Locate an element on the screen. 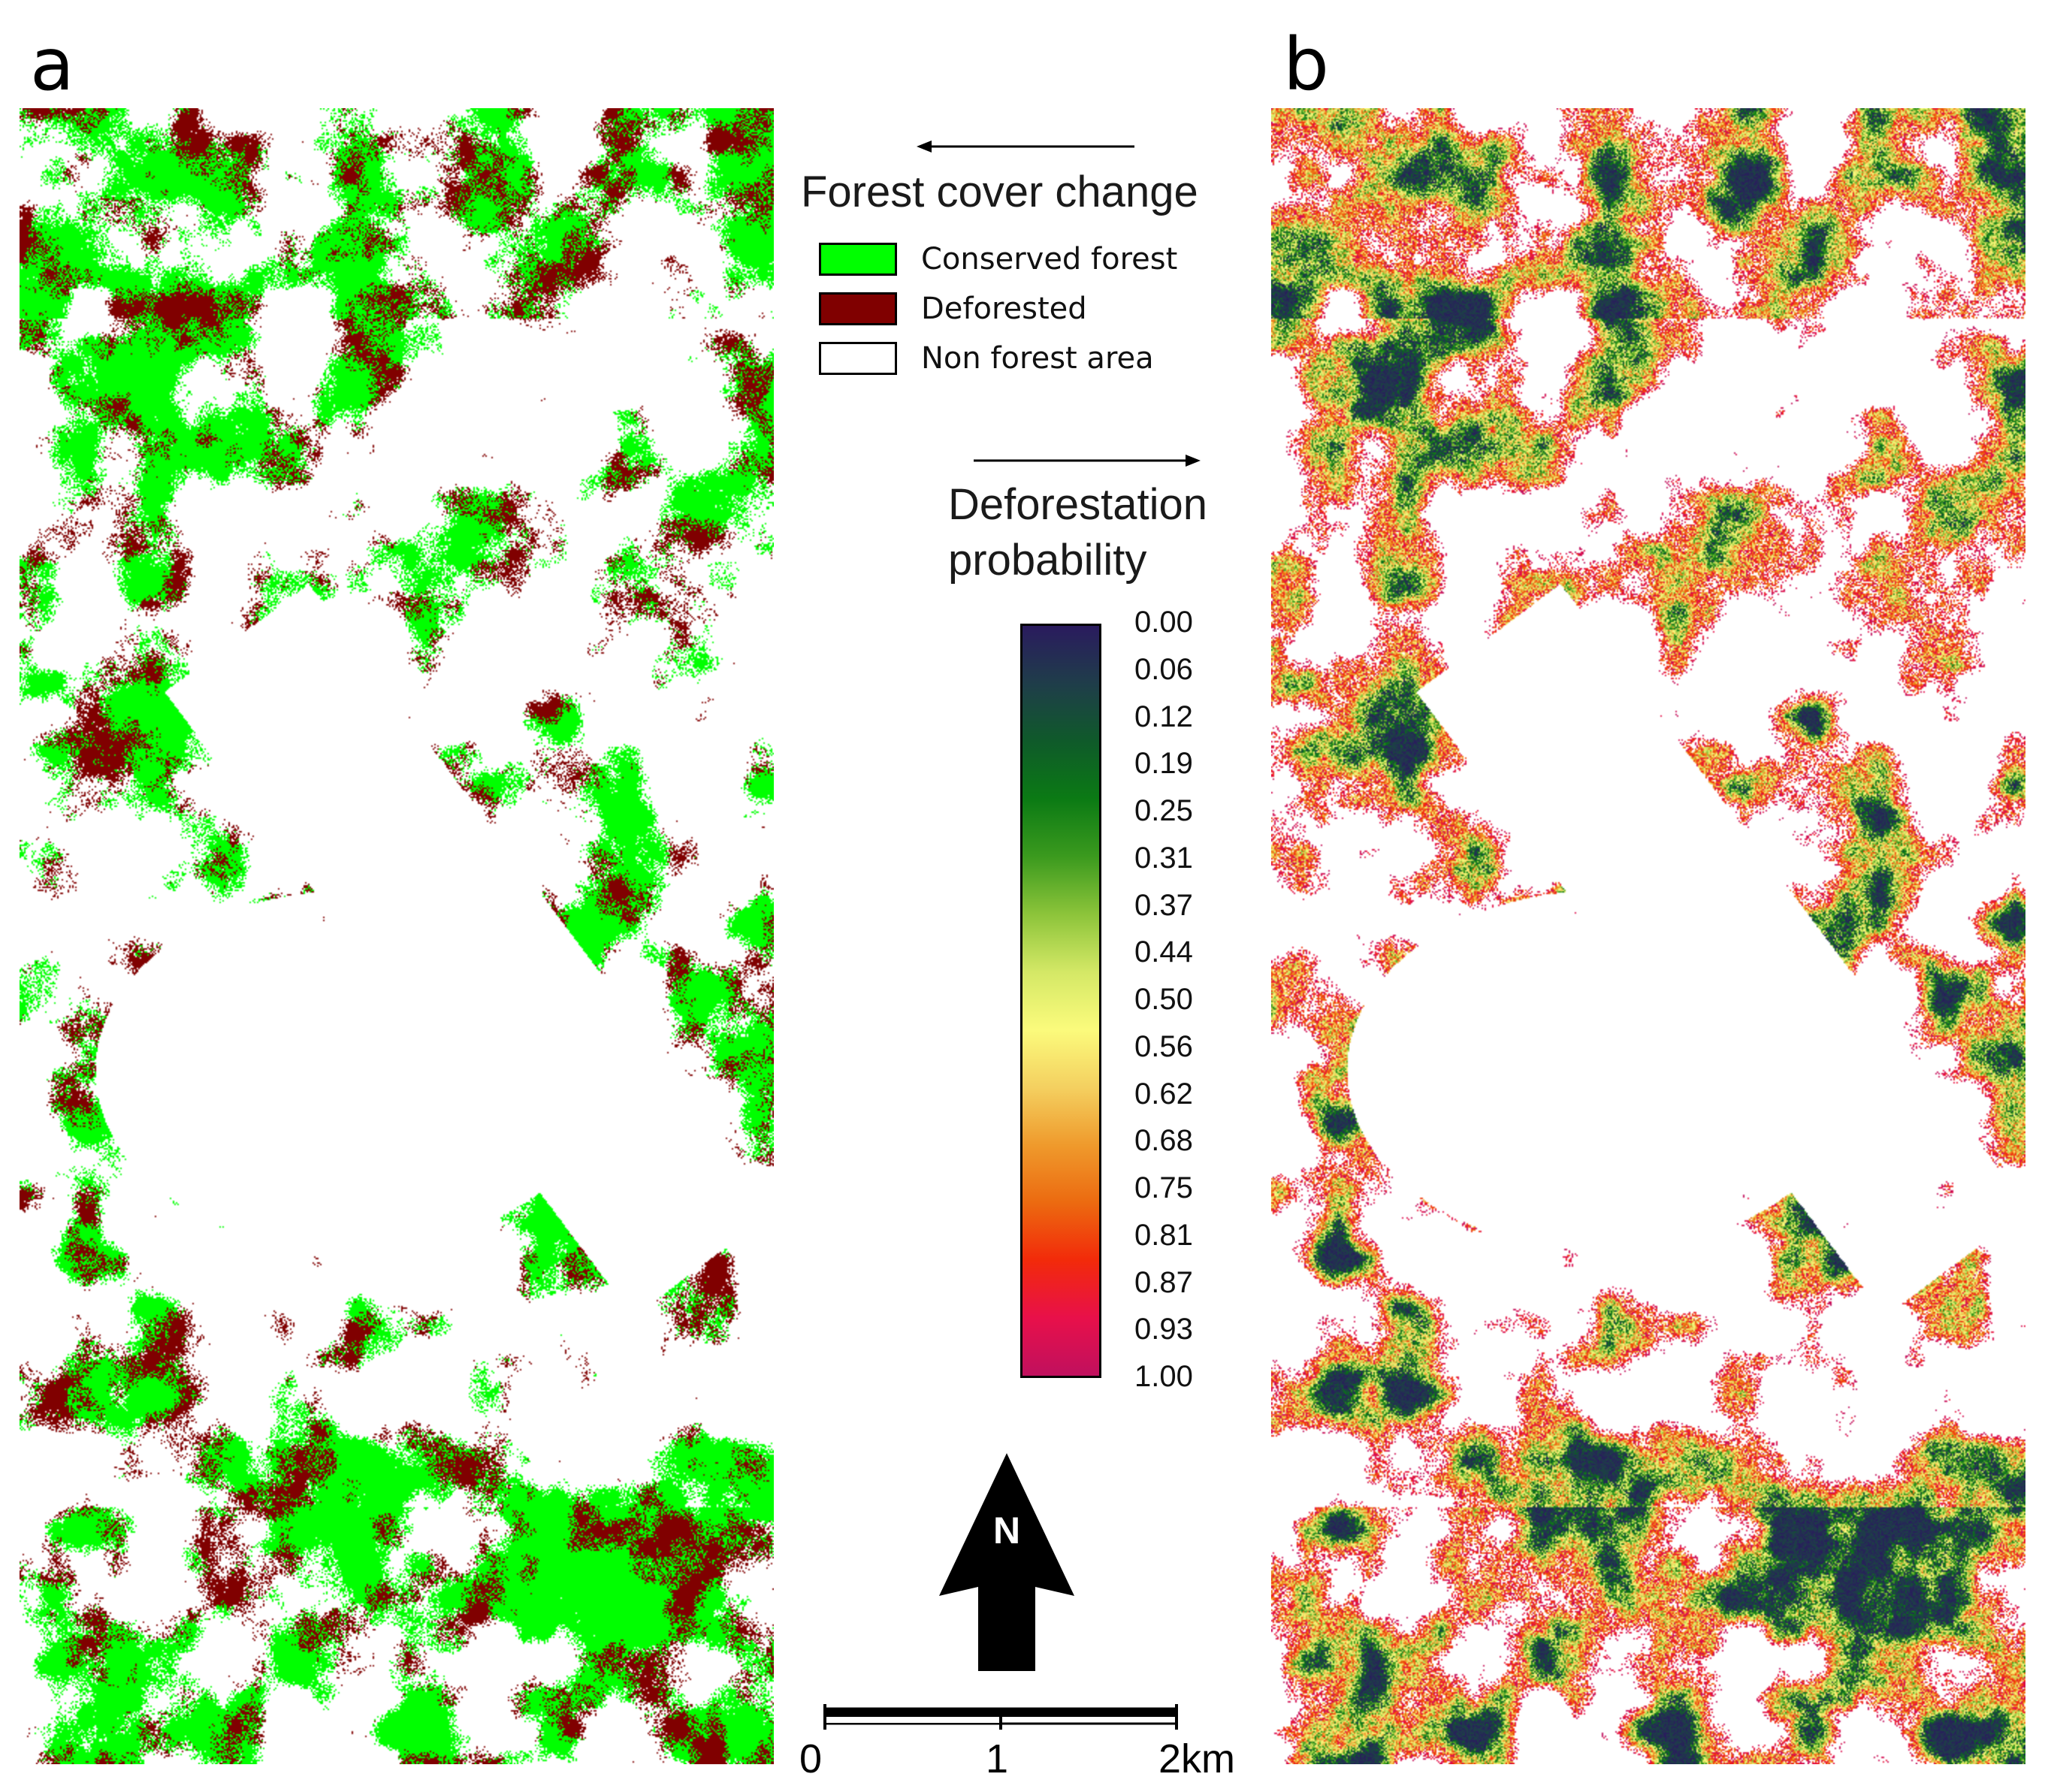 Image resolution: width=2045 pixels, height=1792 pixels. legend-item-deforested: Deforested is located at coordinates (953, 309).